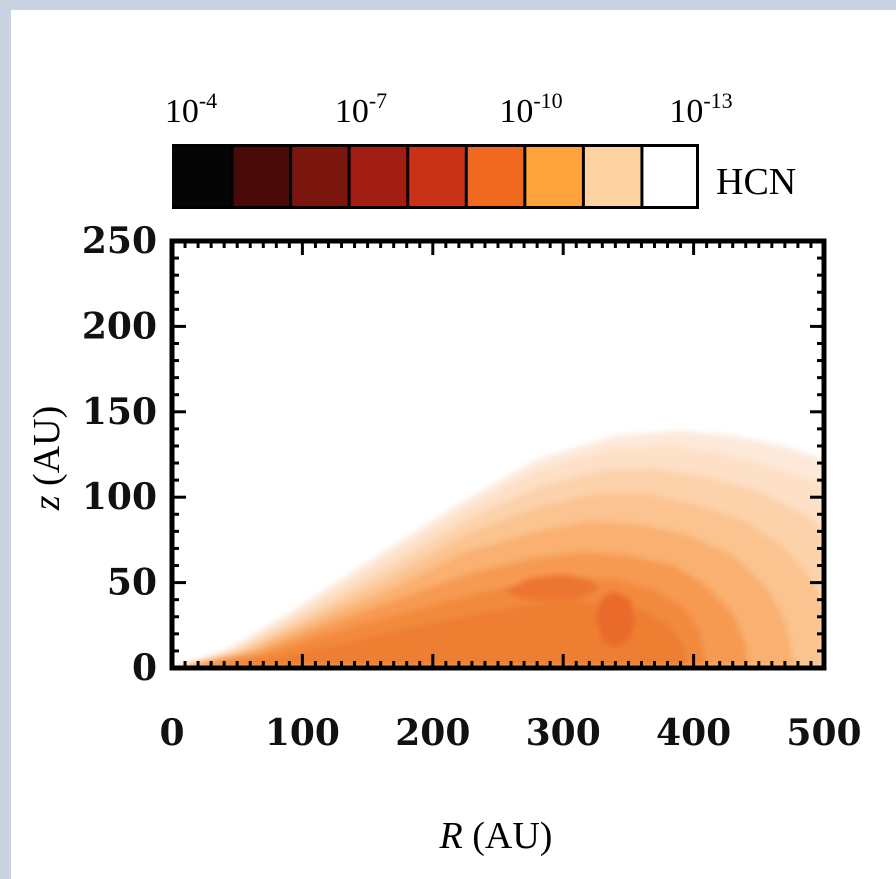  What do you see at coordinates (119, 497) in the screenshot?
I see `y-tick-label: 100` at bounding box center [119, 497].